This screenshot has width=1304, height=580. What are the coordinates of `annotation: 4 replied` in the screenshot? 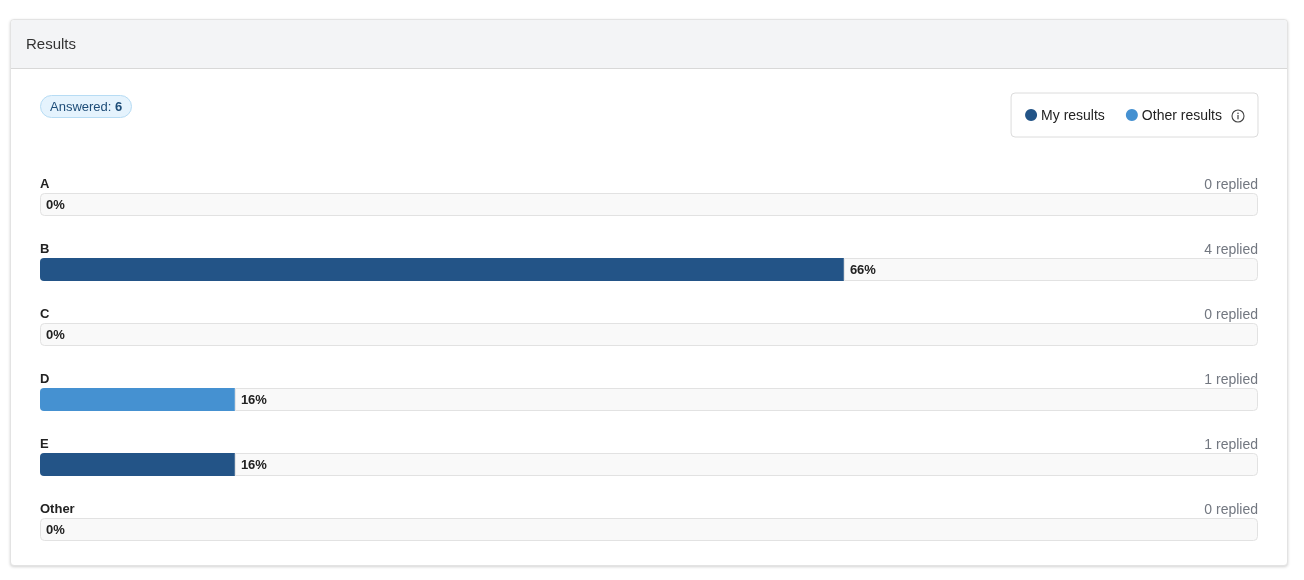 It's located at (1231, 248).